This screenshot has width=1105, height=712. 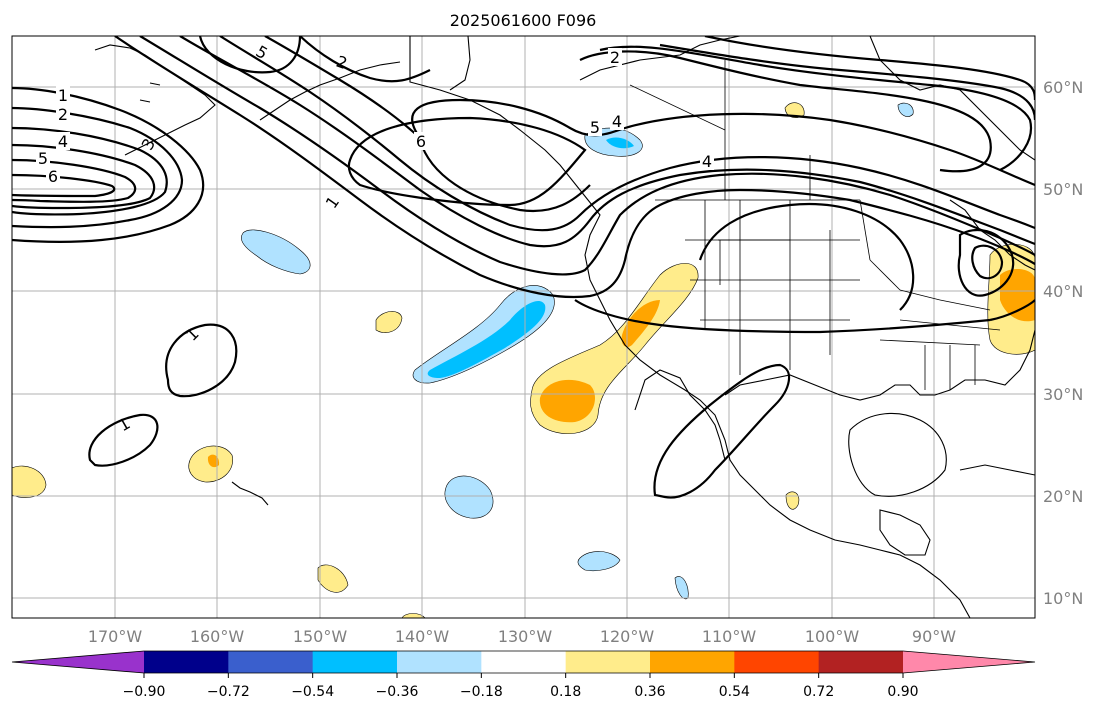 What do you see at coordinates (565, 692) in the screenshot?
I see `colorbar-tick-label: 0.18` at bounding box center [565, 692].